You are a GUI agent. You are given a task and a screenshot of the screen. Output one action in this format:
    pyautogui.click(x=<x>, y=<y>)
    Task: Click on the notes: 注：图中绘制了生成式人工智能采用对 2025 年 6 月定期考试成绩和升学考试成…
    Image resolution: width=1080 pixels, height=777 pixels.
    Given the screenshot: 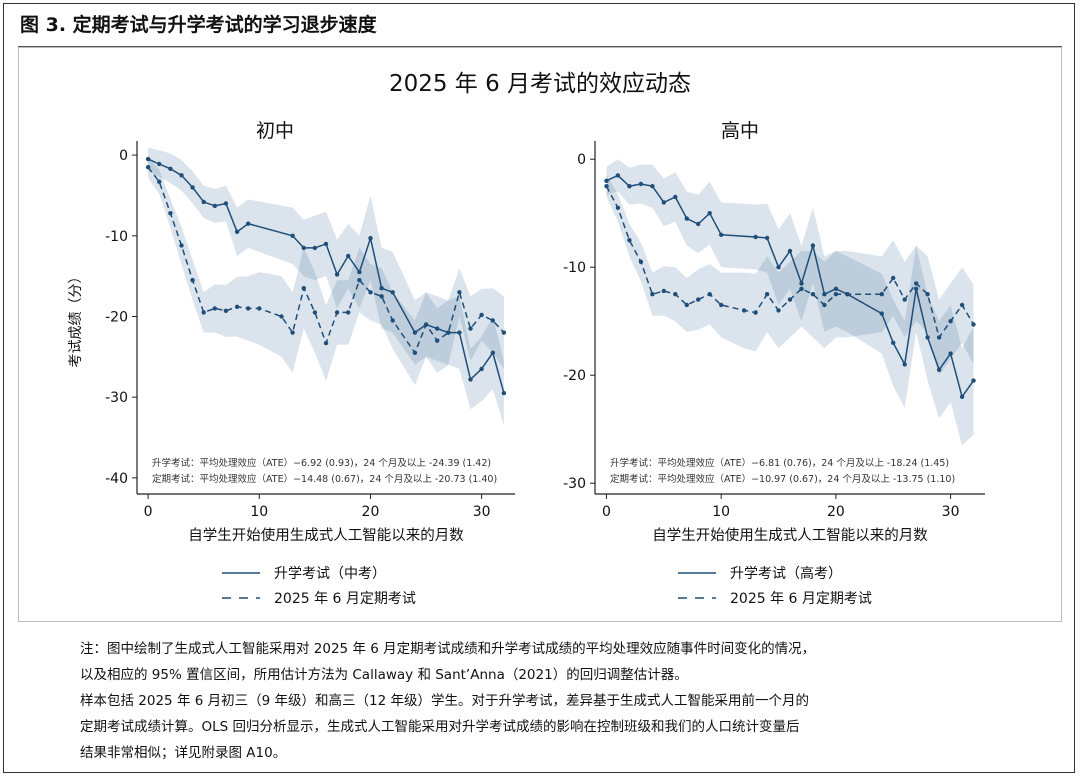 What is the action you would take?
    pyautogui.click(x=560, y=701)
    